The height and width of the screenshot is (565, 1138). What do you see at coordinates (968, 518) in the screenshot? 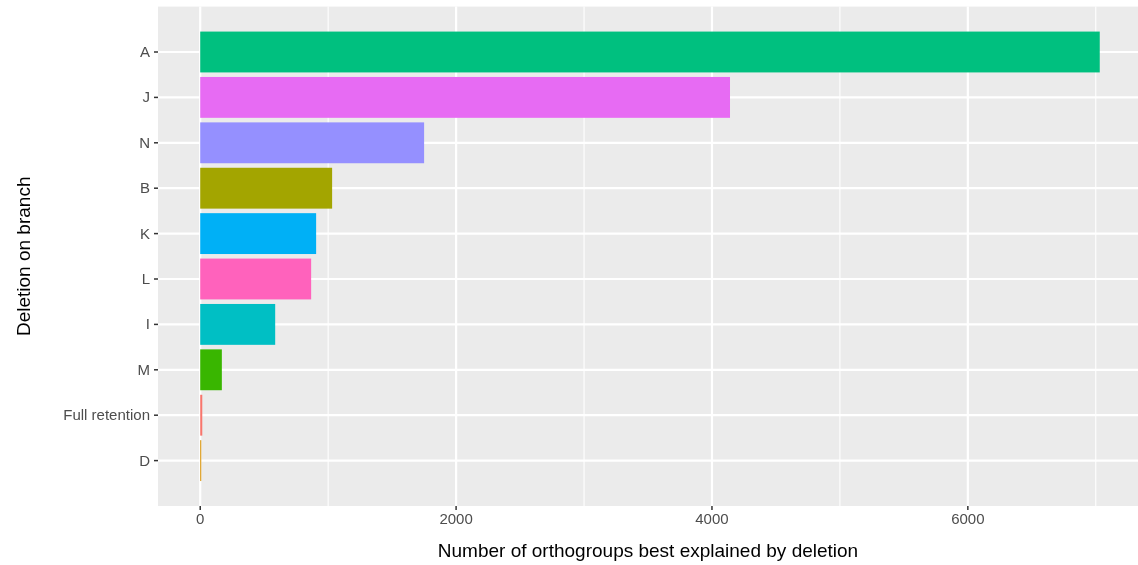
I see `x-tick-label: 6000` at bounding box center [968, 518].